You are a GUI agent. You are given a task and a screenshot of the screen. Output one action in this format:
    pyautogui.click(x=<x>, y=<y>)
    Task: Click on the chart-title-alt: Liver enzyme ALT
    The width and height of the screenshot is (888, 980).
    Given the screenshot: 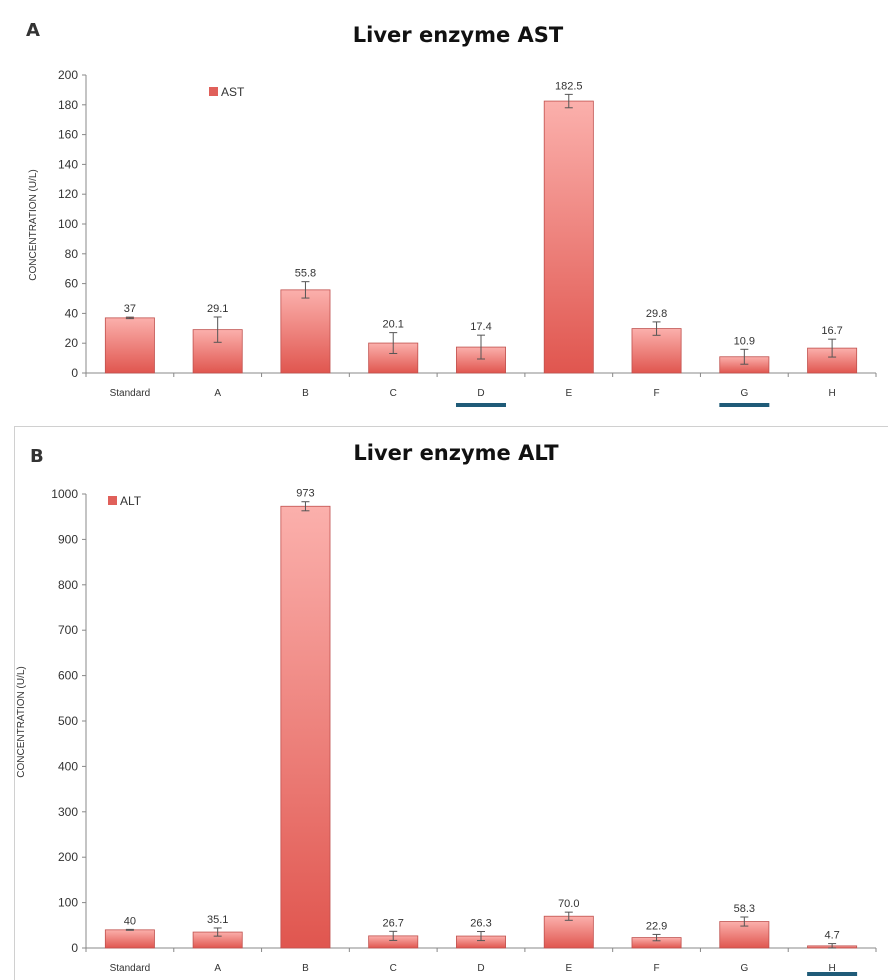 What is the action you would take?
    pyautogui.click(x=456, y=453)
    